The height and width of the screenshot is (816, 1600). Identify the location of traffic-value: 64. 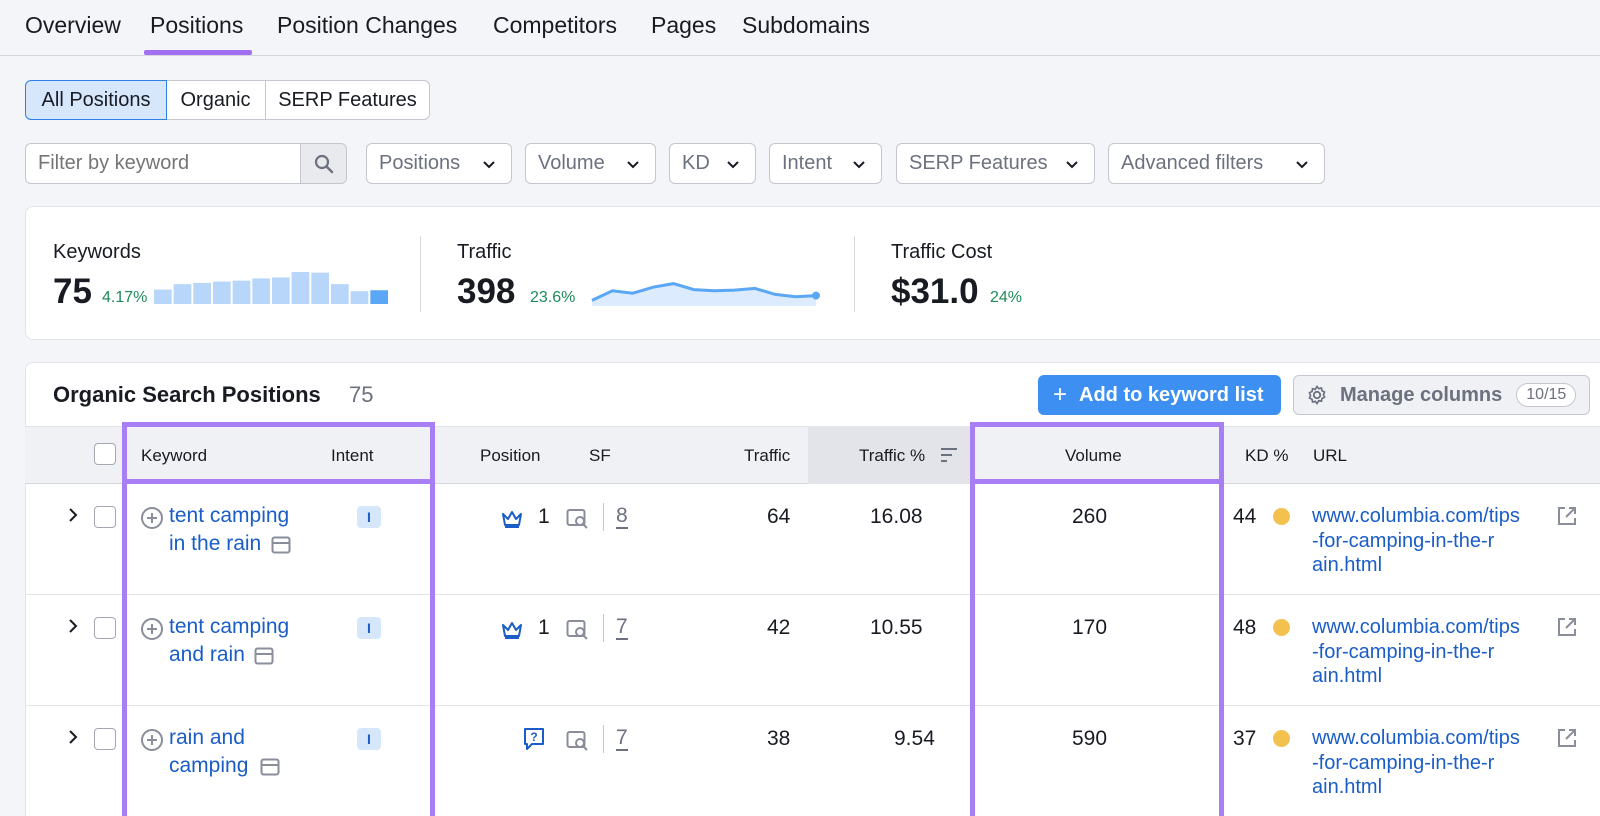
(779, 516).